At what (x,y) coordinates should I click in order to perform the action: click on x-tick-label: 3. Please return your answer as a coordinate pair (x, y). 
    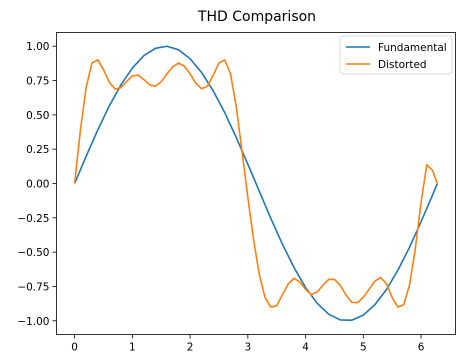
    Looking at the image, I should click on (247, 348).